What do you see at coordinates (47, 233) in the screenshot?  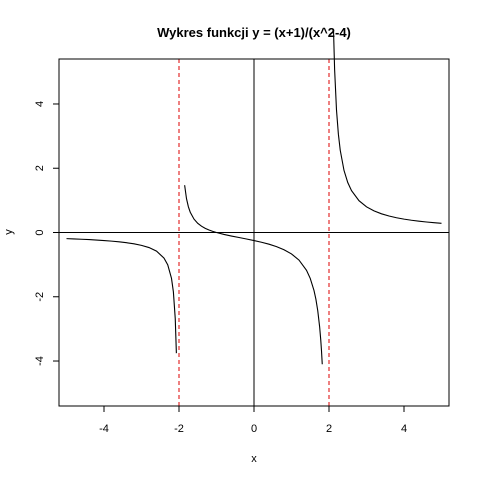 I see `y-axis: -4 -2 0 2 4` at bounding box center [47, 233].